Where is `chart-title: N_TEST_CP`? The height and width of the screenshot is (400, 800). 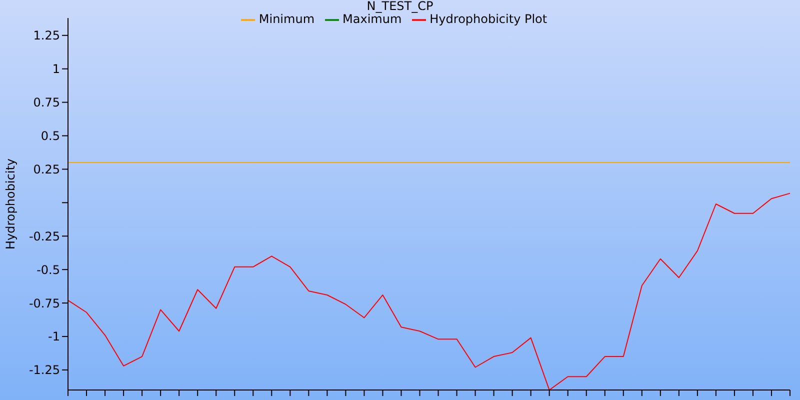
chart-title: N_TEST_CP is located at coordinates (400, 6).